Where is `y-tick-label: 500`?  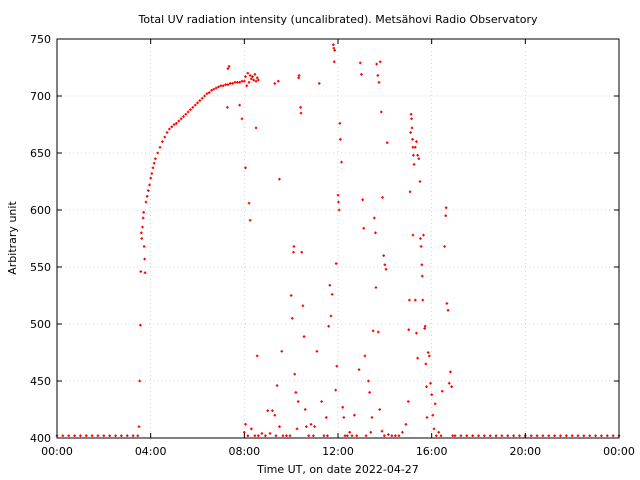 y-tick-label: 500 is located at coordinates (40, 324).